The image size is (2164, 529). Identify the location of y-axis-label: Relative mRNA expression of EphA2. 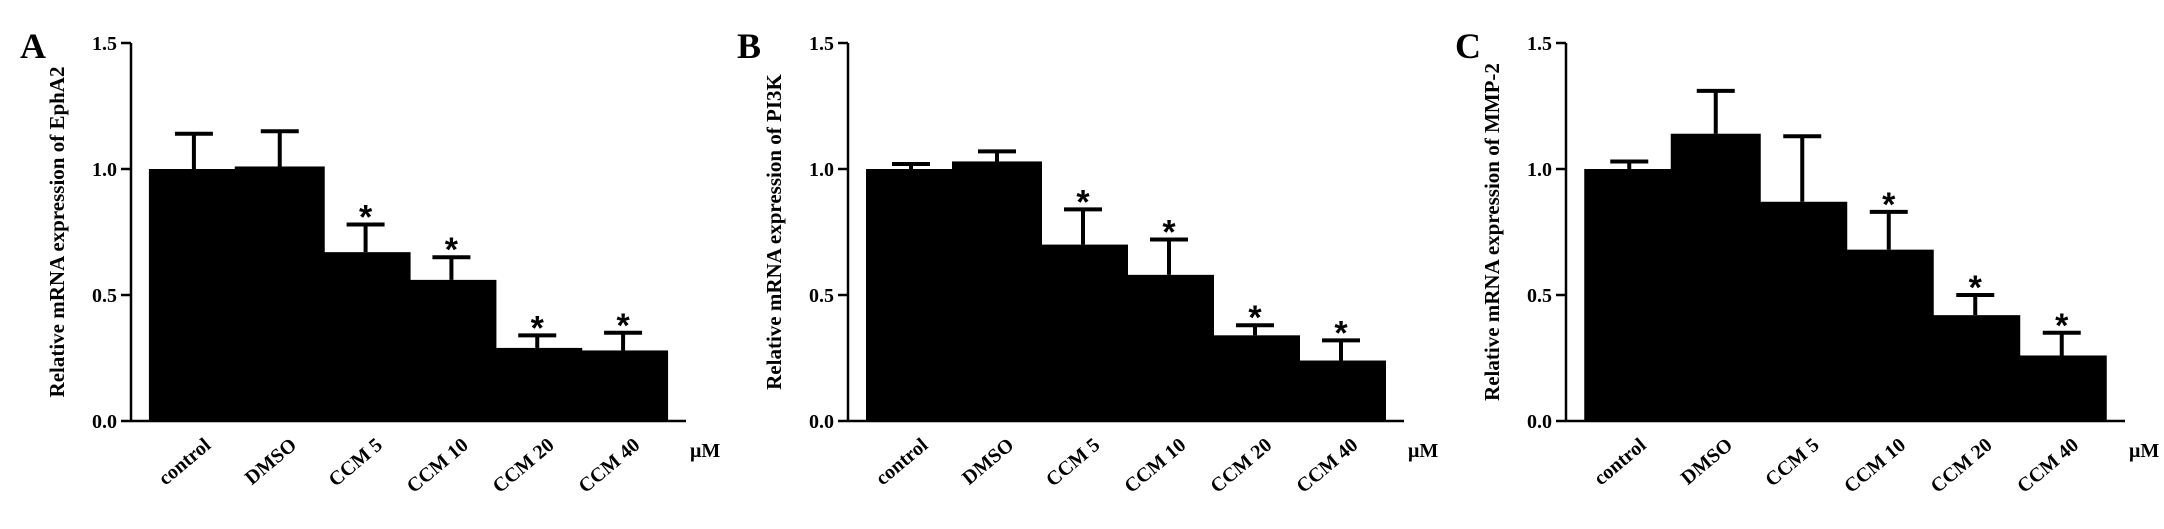
(57, 232).